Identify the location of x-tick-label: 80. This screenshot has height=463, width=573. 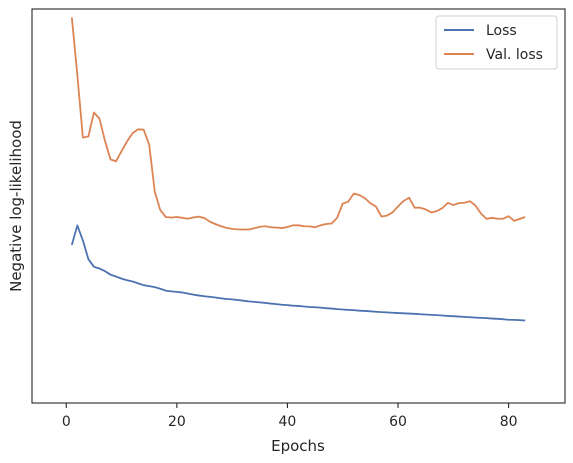
(509, 422).